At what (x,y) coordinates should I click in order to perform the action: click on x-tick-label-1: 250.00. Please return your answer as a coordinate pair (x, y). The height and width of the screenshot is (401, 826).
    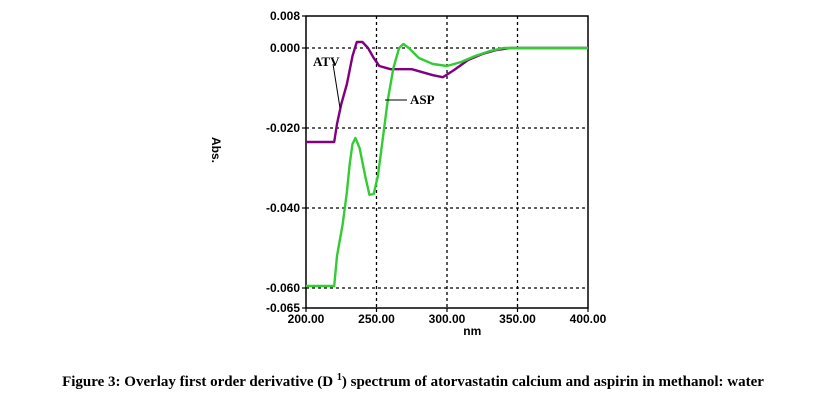
    Looking at the image, I should click on (376, 319).